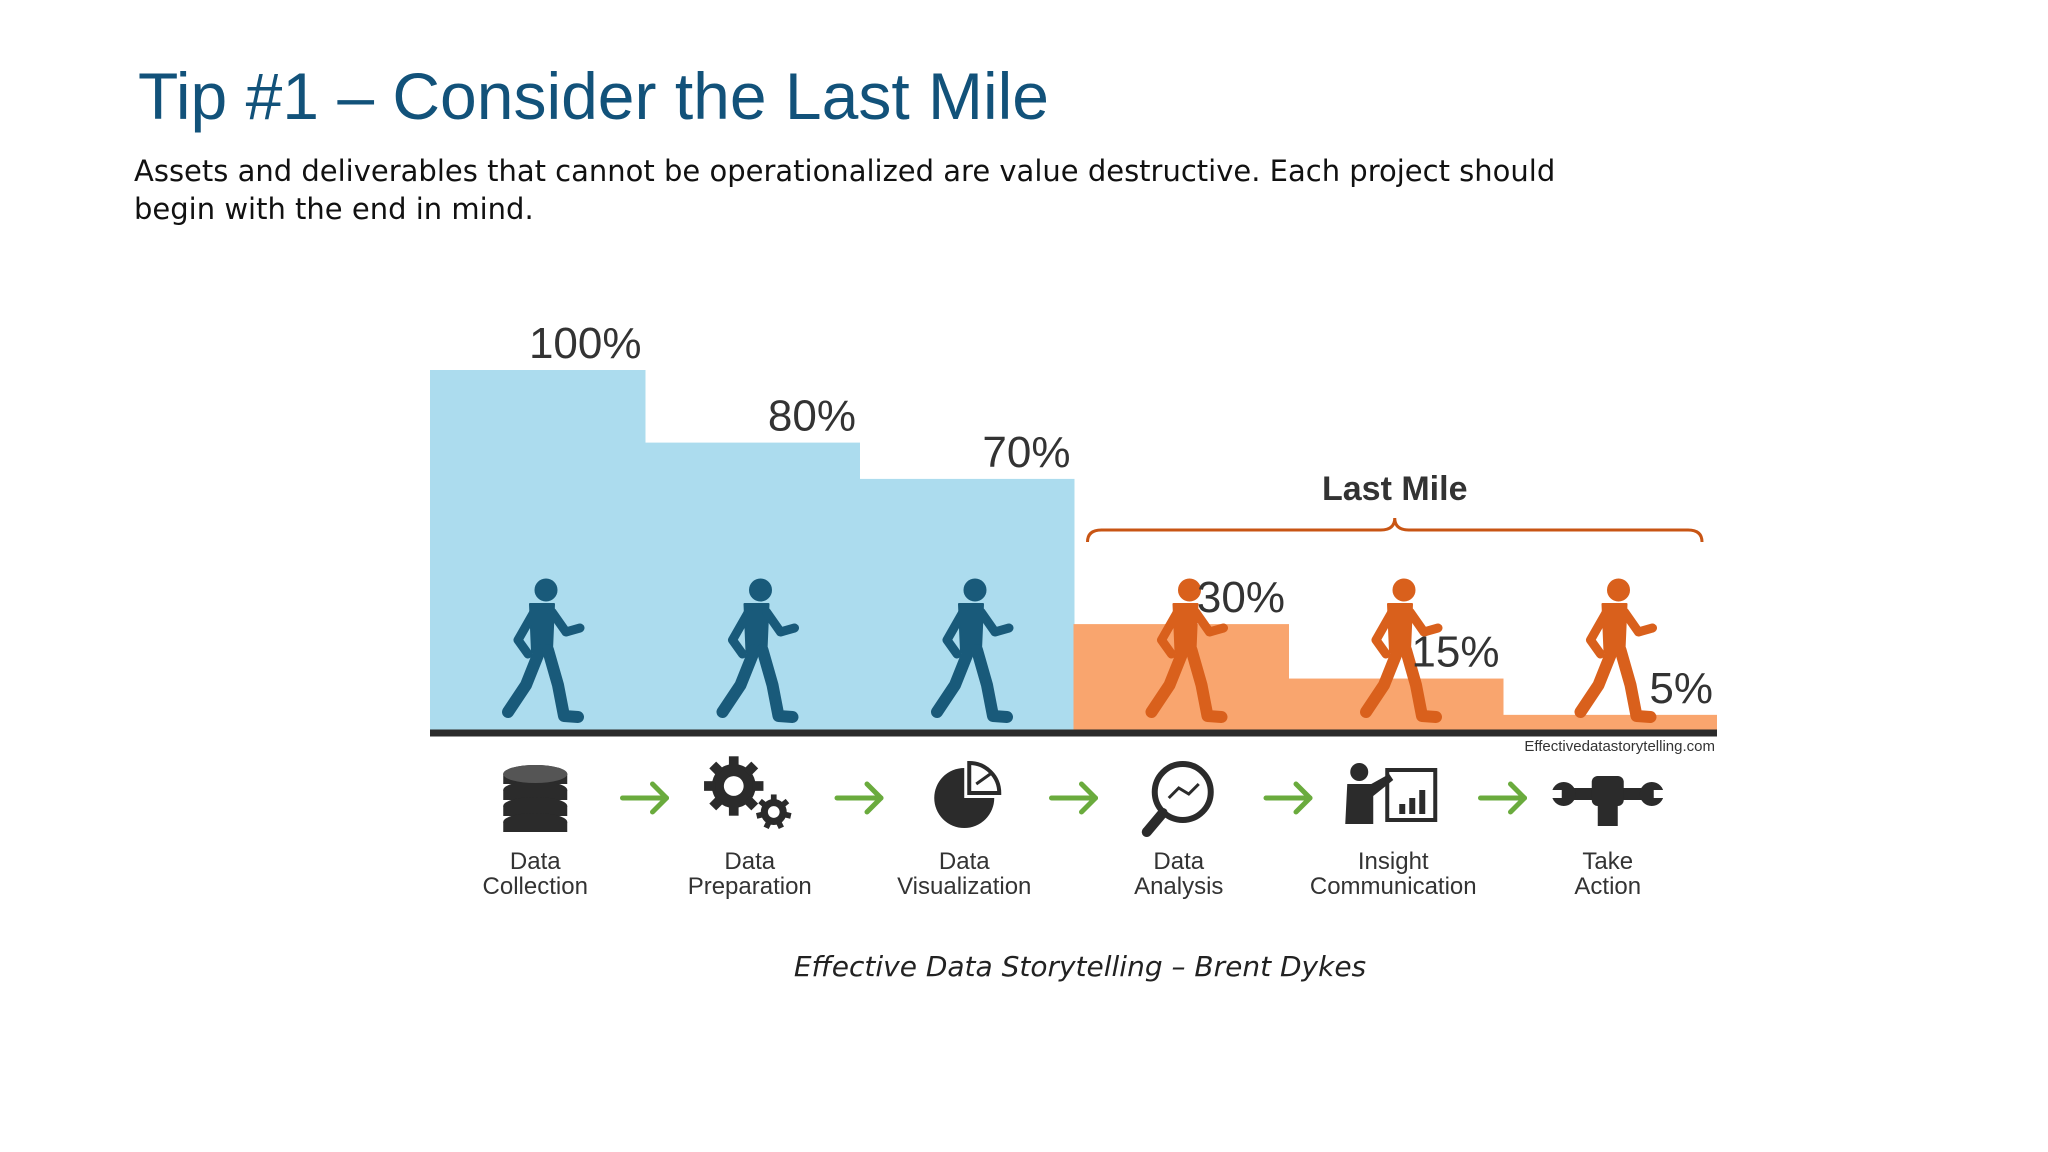 The width and height of the screenshot is (2048, 1152). Describe the element at coordinates (585, 343) in the screenshot. I see `value-label-1: 100%` at that location.